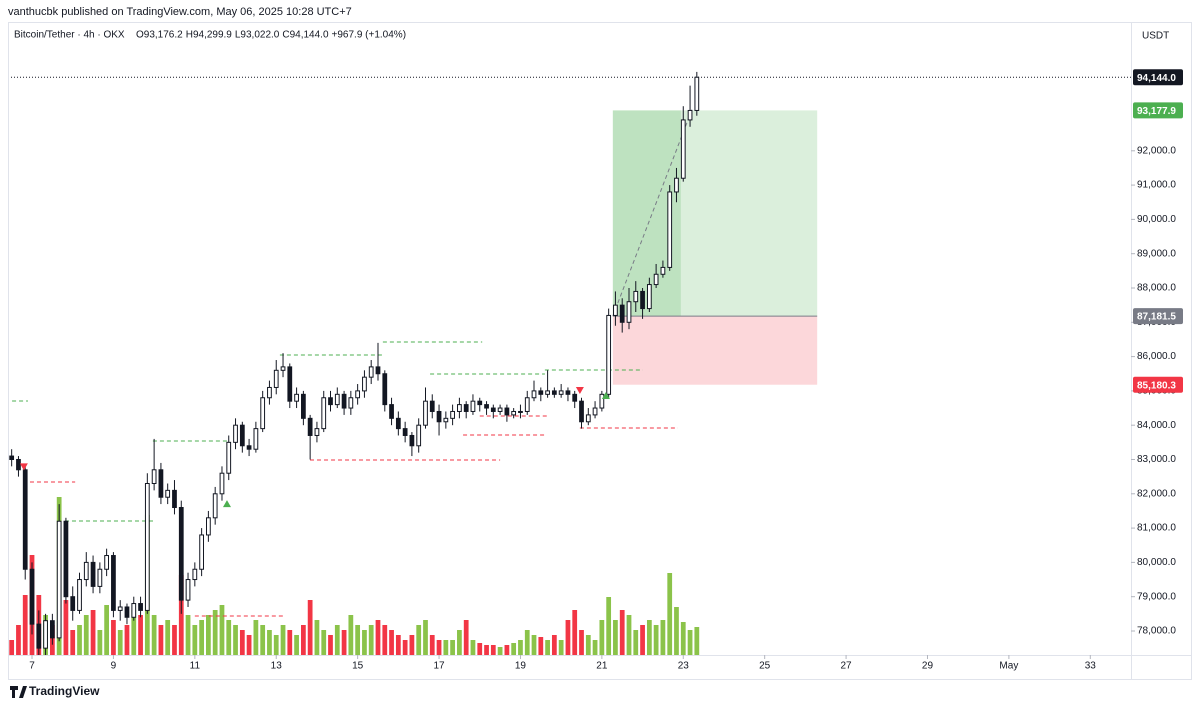  I want to click on x-tick-label: 27, so click(847, 666).